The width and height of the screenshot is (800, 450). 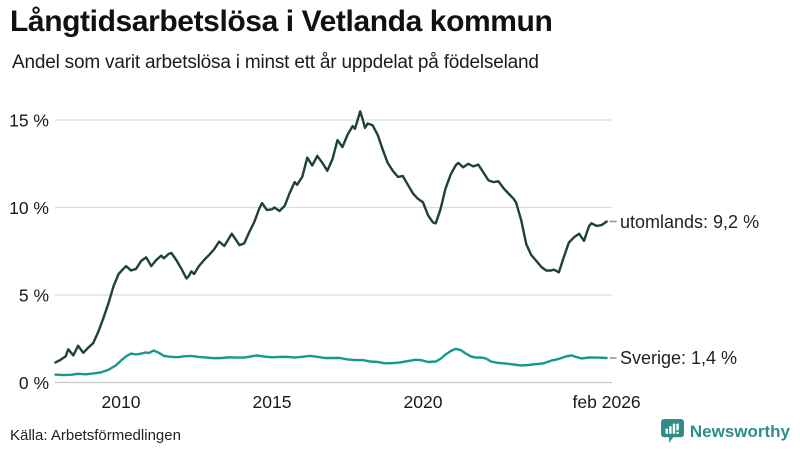 What do you see at coordinates (607, 402) in the screenshot?
I see `x-tick-label: feb 2026` at bounding box center [607, 402].